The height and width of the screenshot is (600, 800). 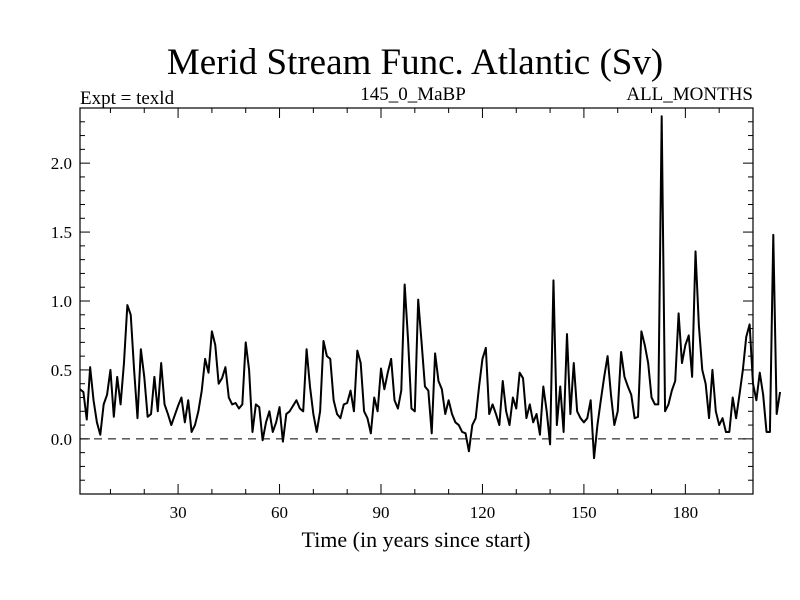 I want to click on x-axis-label: Time (in years since start), so click(x=416, y=539).